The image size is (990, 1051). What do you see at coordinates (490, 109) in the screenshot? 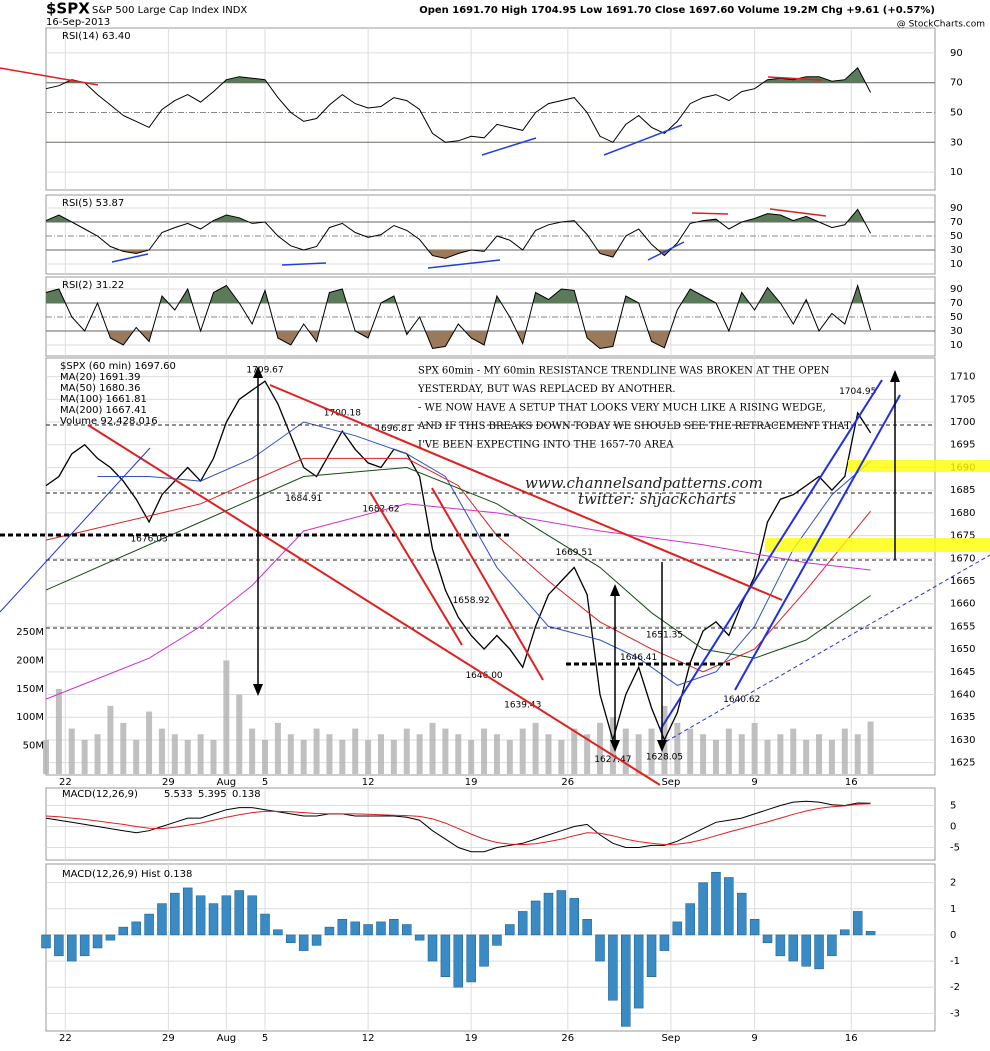
I see `panel` at bounding box center [490, 109].